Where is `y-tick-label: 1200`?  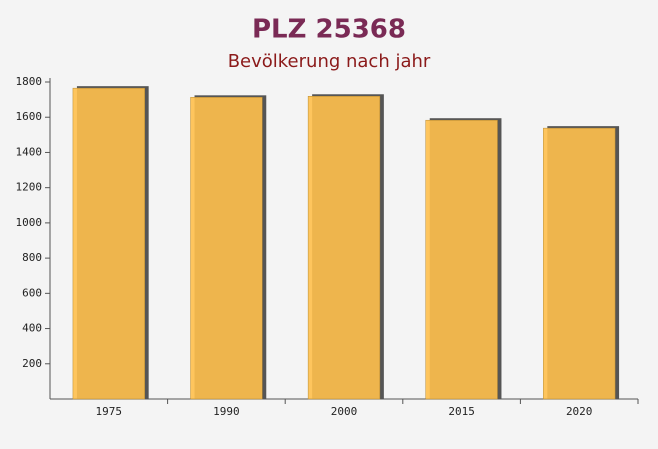
y-tick-label: 1200 is located at coordinates (29, 187).